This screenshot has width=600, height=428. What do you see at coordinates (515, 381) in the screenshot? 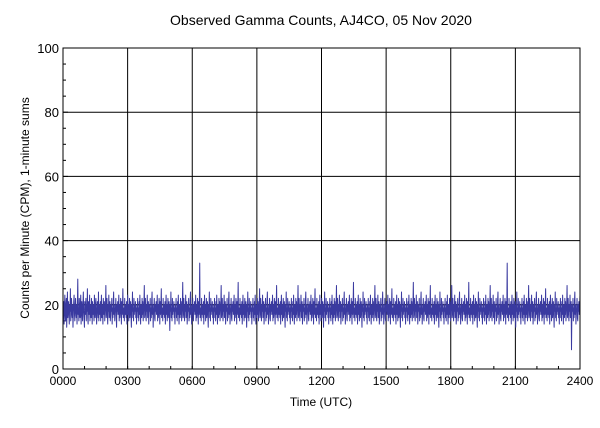
I see `x-tick-label-2100: 2100` at bounding box center [515, 381].